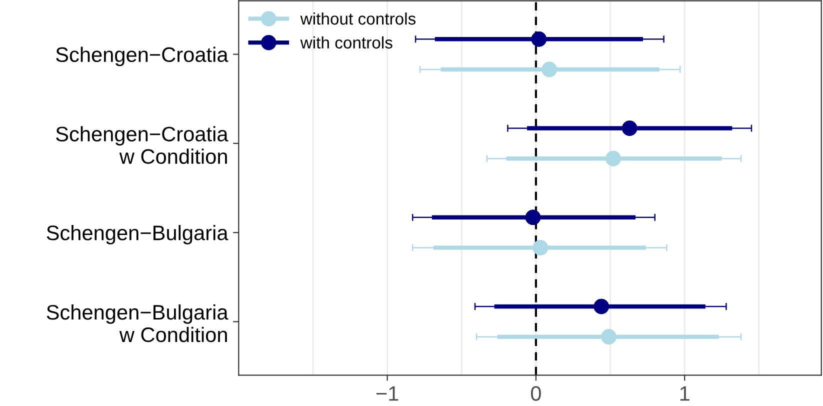 The image size is (823, 406). Describe the element at coordinates (685, 393) in the screenshot. I see `x-tick-label: 1` at that location.